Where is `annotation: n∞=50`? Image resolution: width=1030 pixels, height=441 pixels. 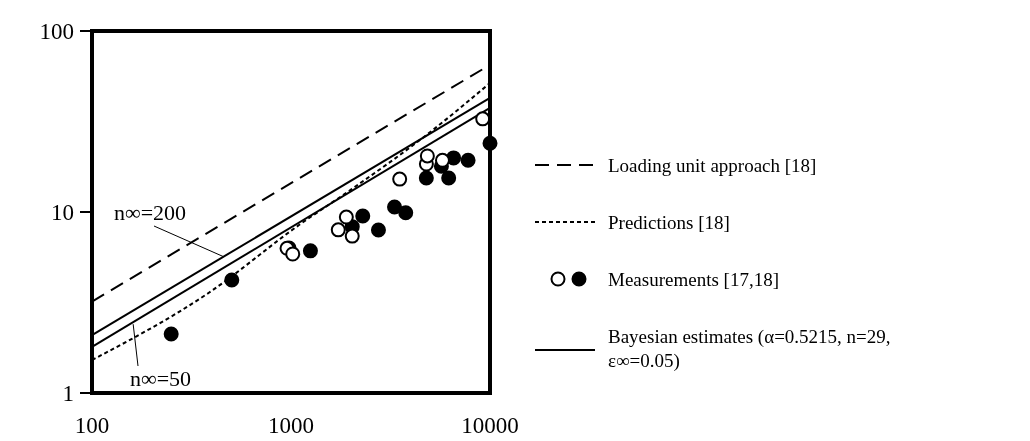 annotation: n∞=50 is located at coordinates (161, 378).